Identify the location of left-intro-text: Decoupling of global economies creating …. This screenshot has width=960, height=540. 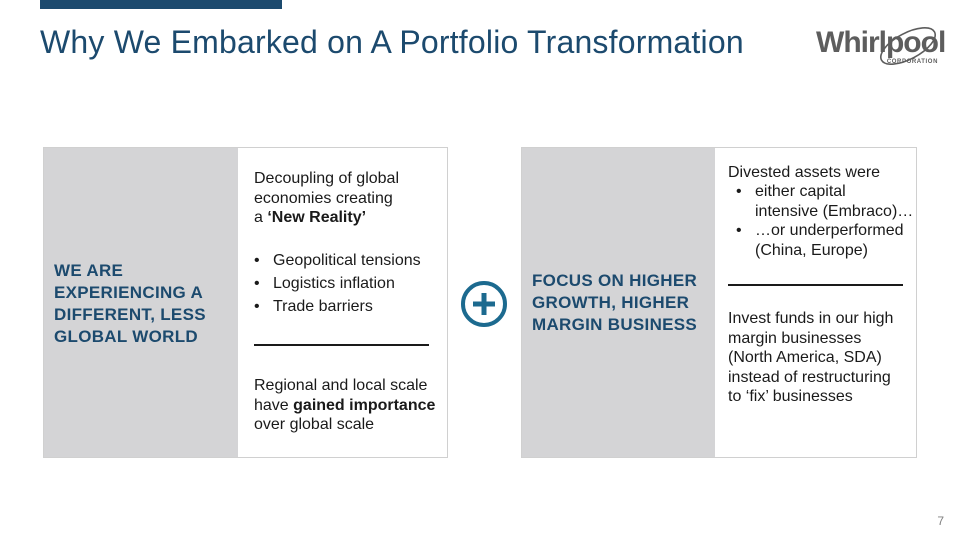
(349, 198).